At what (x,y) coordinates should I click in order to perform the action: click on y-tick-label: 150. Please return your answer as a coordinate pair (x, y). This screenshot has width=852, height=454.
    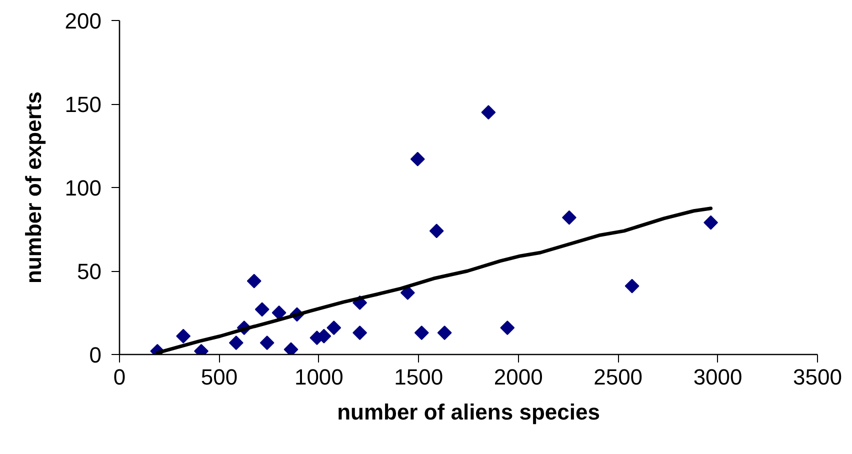
    Looking at the image, I should click on (83, 104).